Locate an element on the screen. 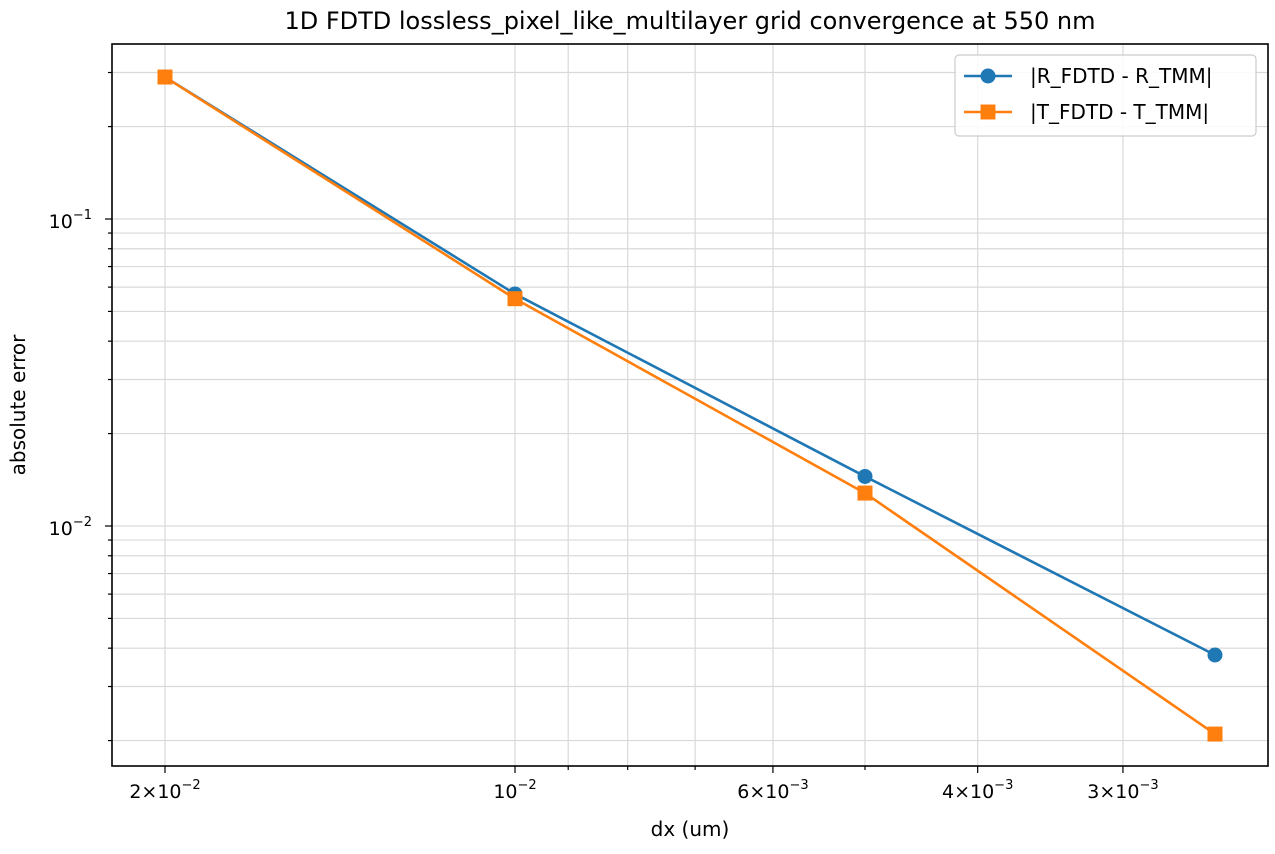 This screenshot has width=1275, height=854. x-tick-label: 10−2 is located at coordinates (514, 790).